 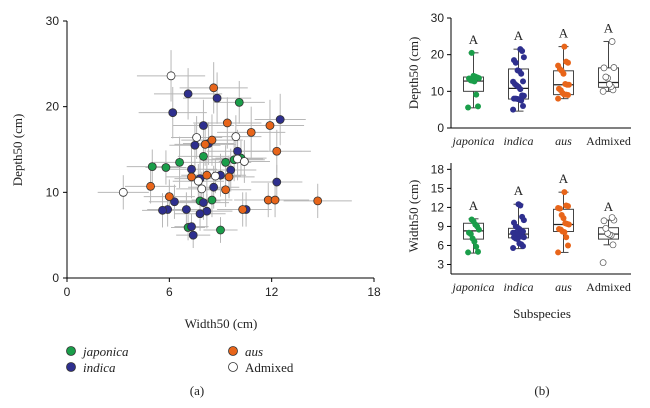 I want to click on scatter-y-tick-label: 0, so click(x=55, y=278).